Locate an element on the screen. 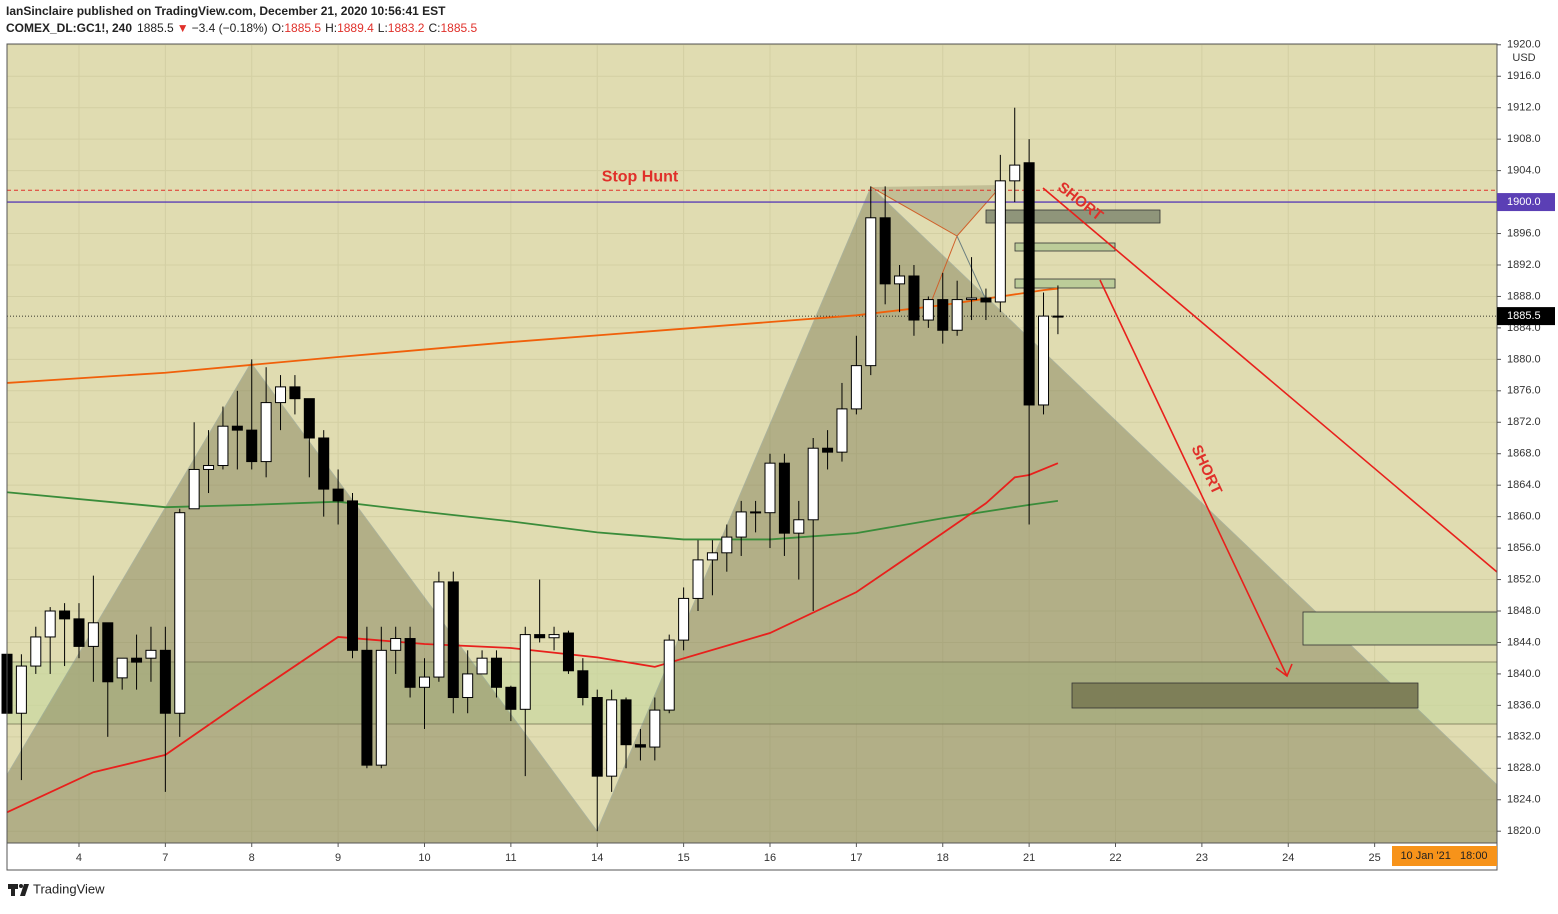 The height and width of the screenshot is (914, 1558). h-label: H: is located at coordinates (331, 28).